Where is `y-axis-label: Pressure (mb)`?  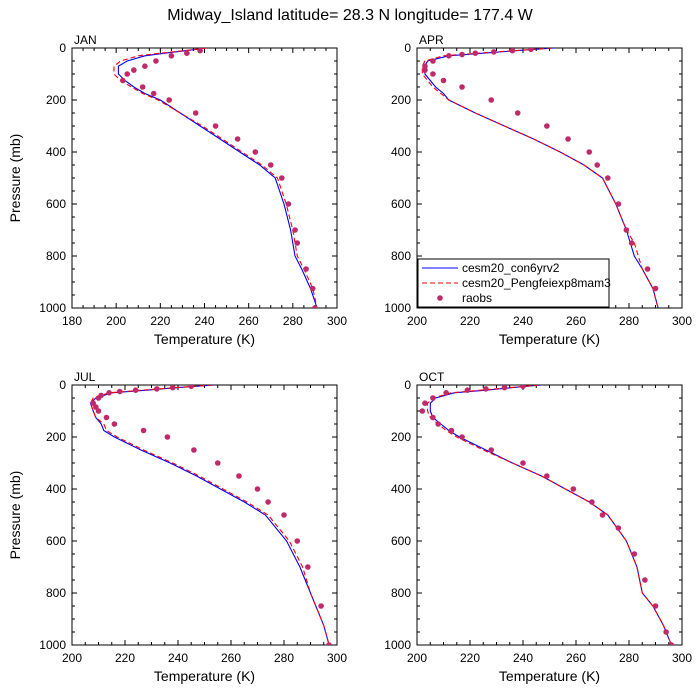 y-axis-label: Pressure (mb) is located at coordinates (15, 515).